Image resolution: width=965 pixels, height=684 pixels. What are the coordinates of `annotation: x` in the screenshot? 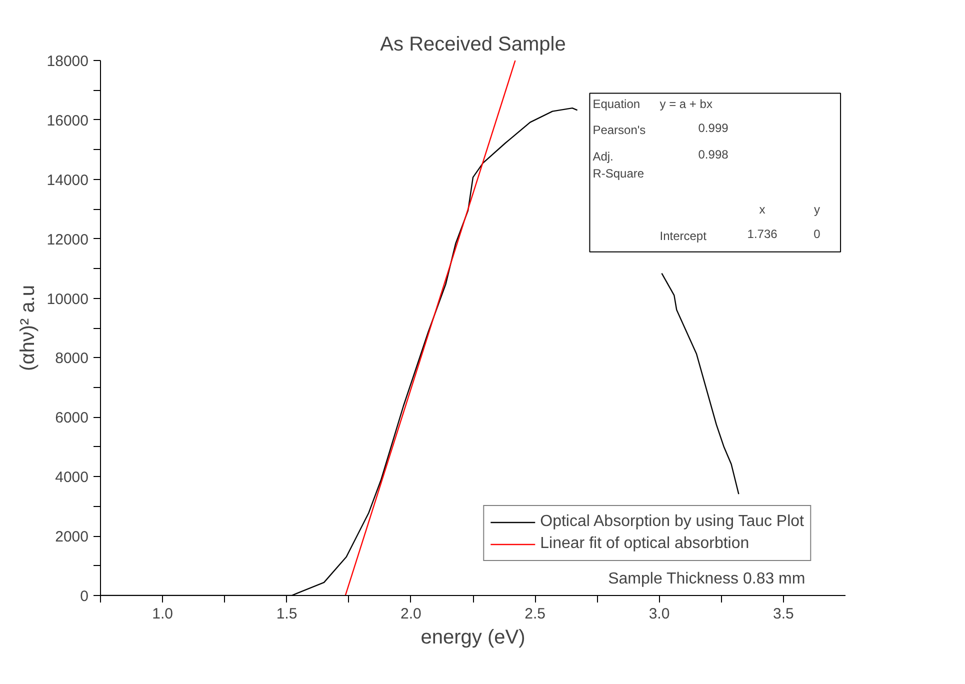 It's located at (762, 209).